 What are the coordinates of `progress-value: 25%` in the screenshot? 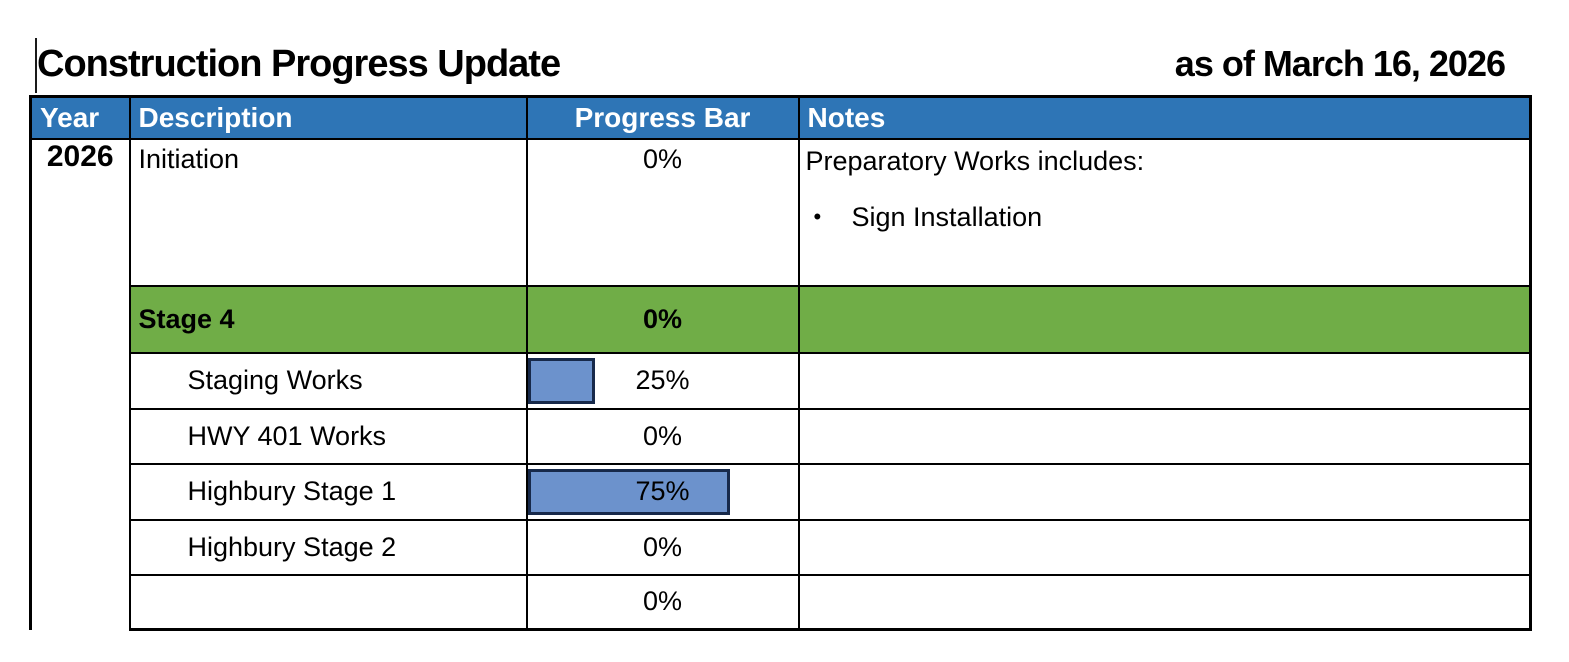 It's located at (662, 380).